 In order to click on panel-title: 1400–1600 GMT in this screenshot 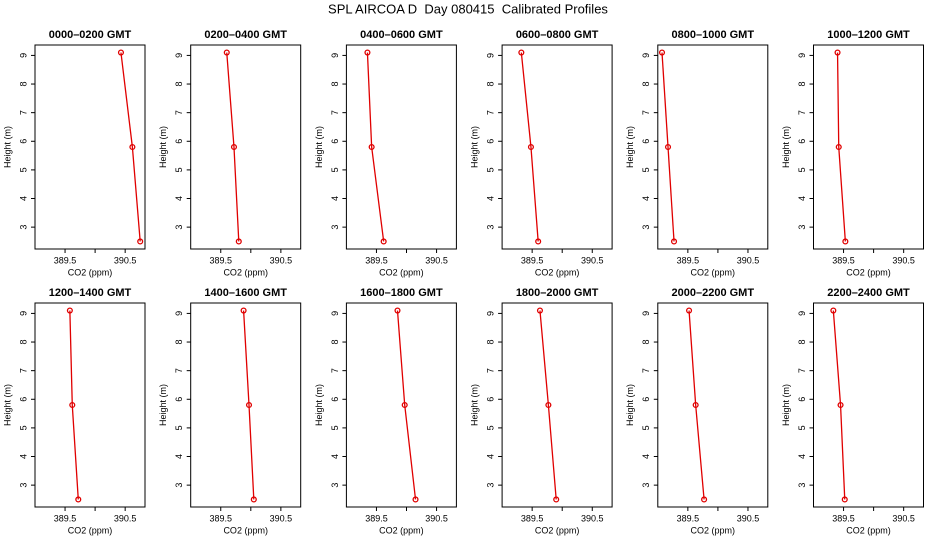, I will do `click(245, 293)`.